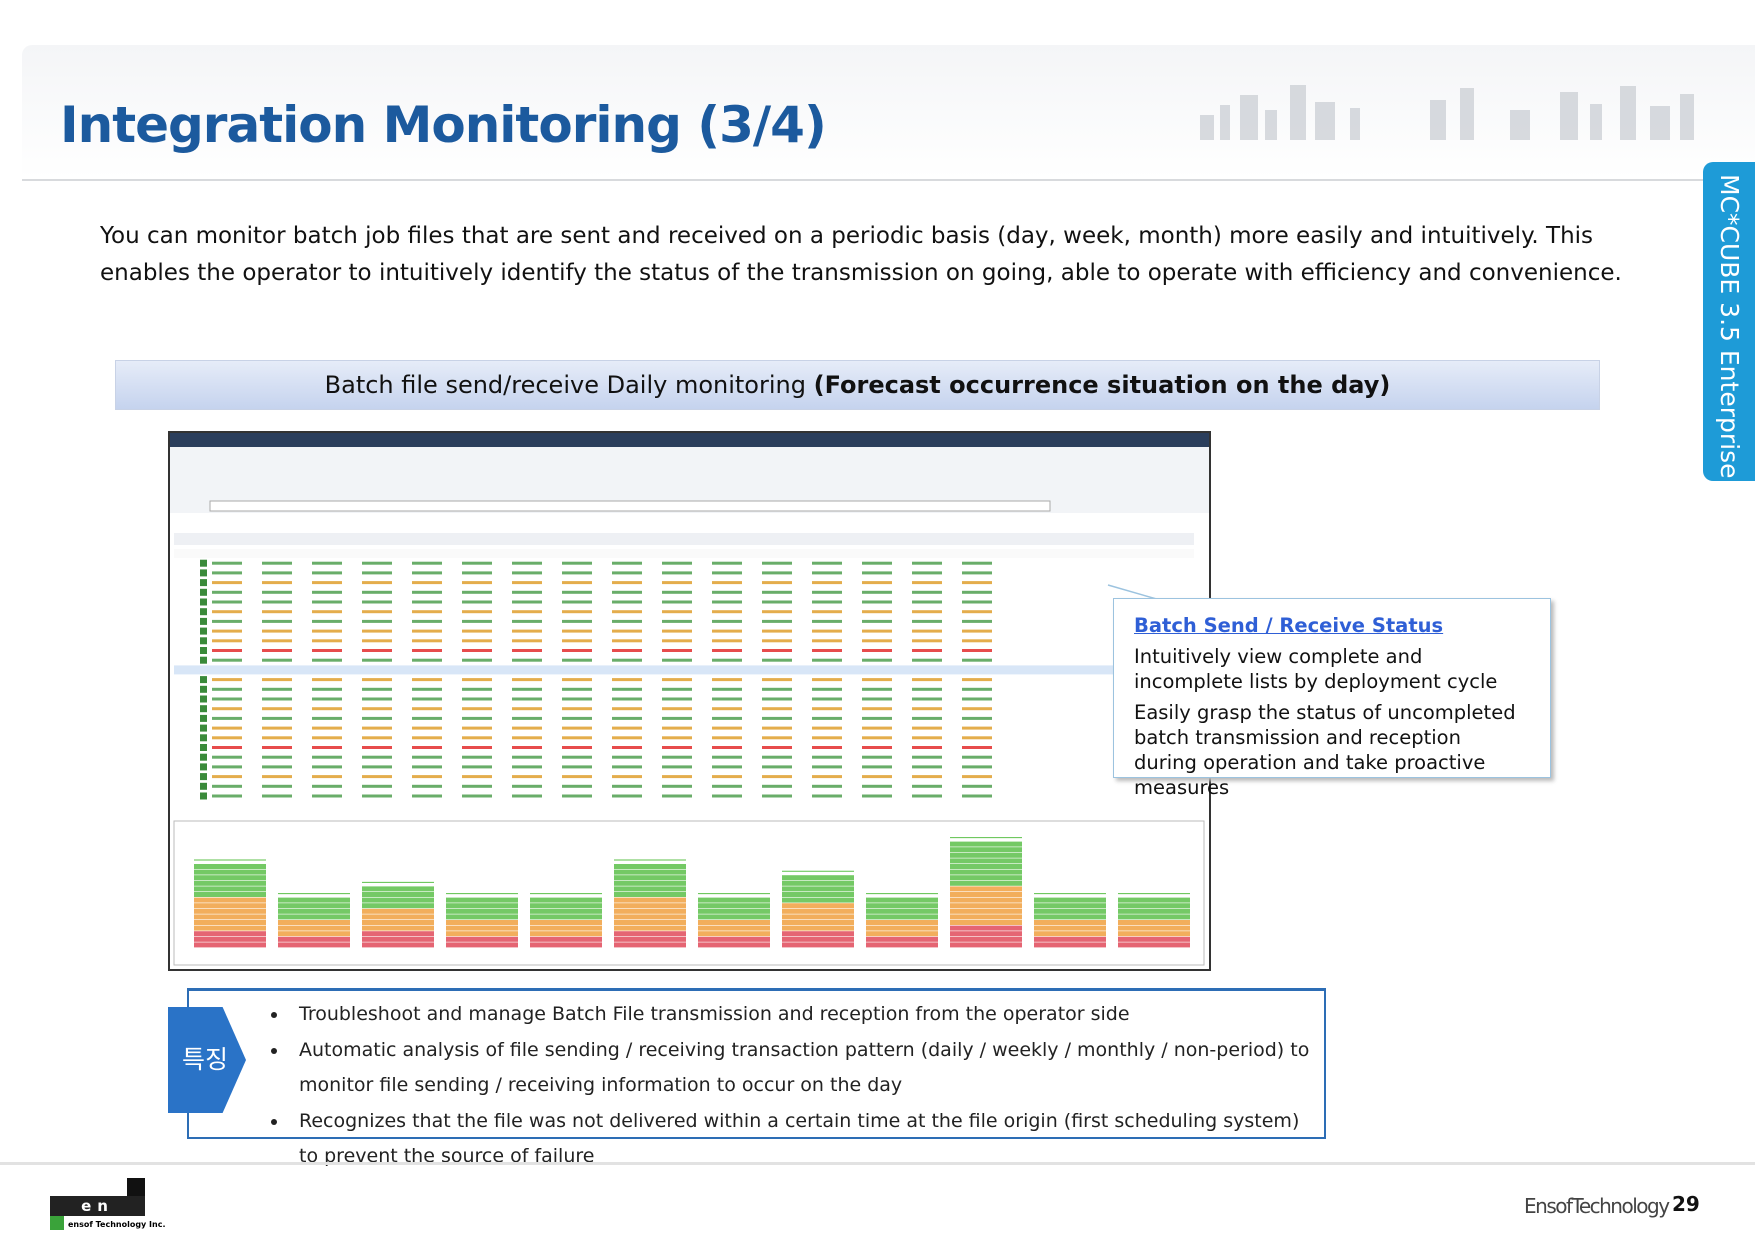  Describe the element at coordinates (1686, 1204) in the screenshot. I see `page-number: 29` at that location.